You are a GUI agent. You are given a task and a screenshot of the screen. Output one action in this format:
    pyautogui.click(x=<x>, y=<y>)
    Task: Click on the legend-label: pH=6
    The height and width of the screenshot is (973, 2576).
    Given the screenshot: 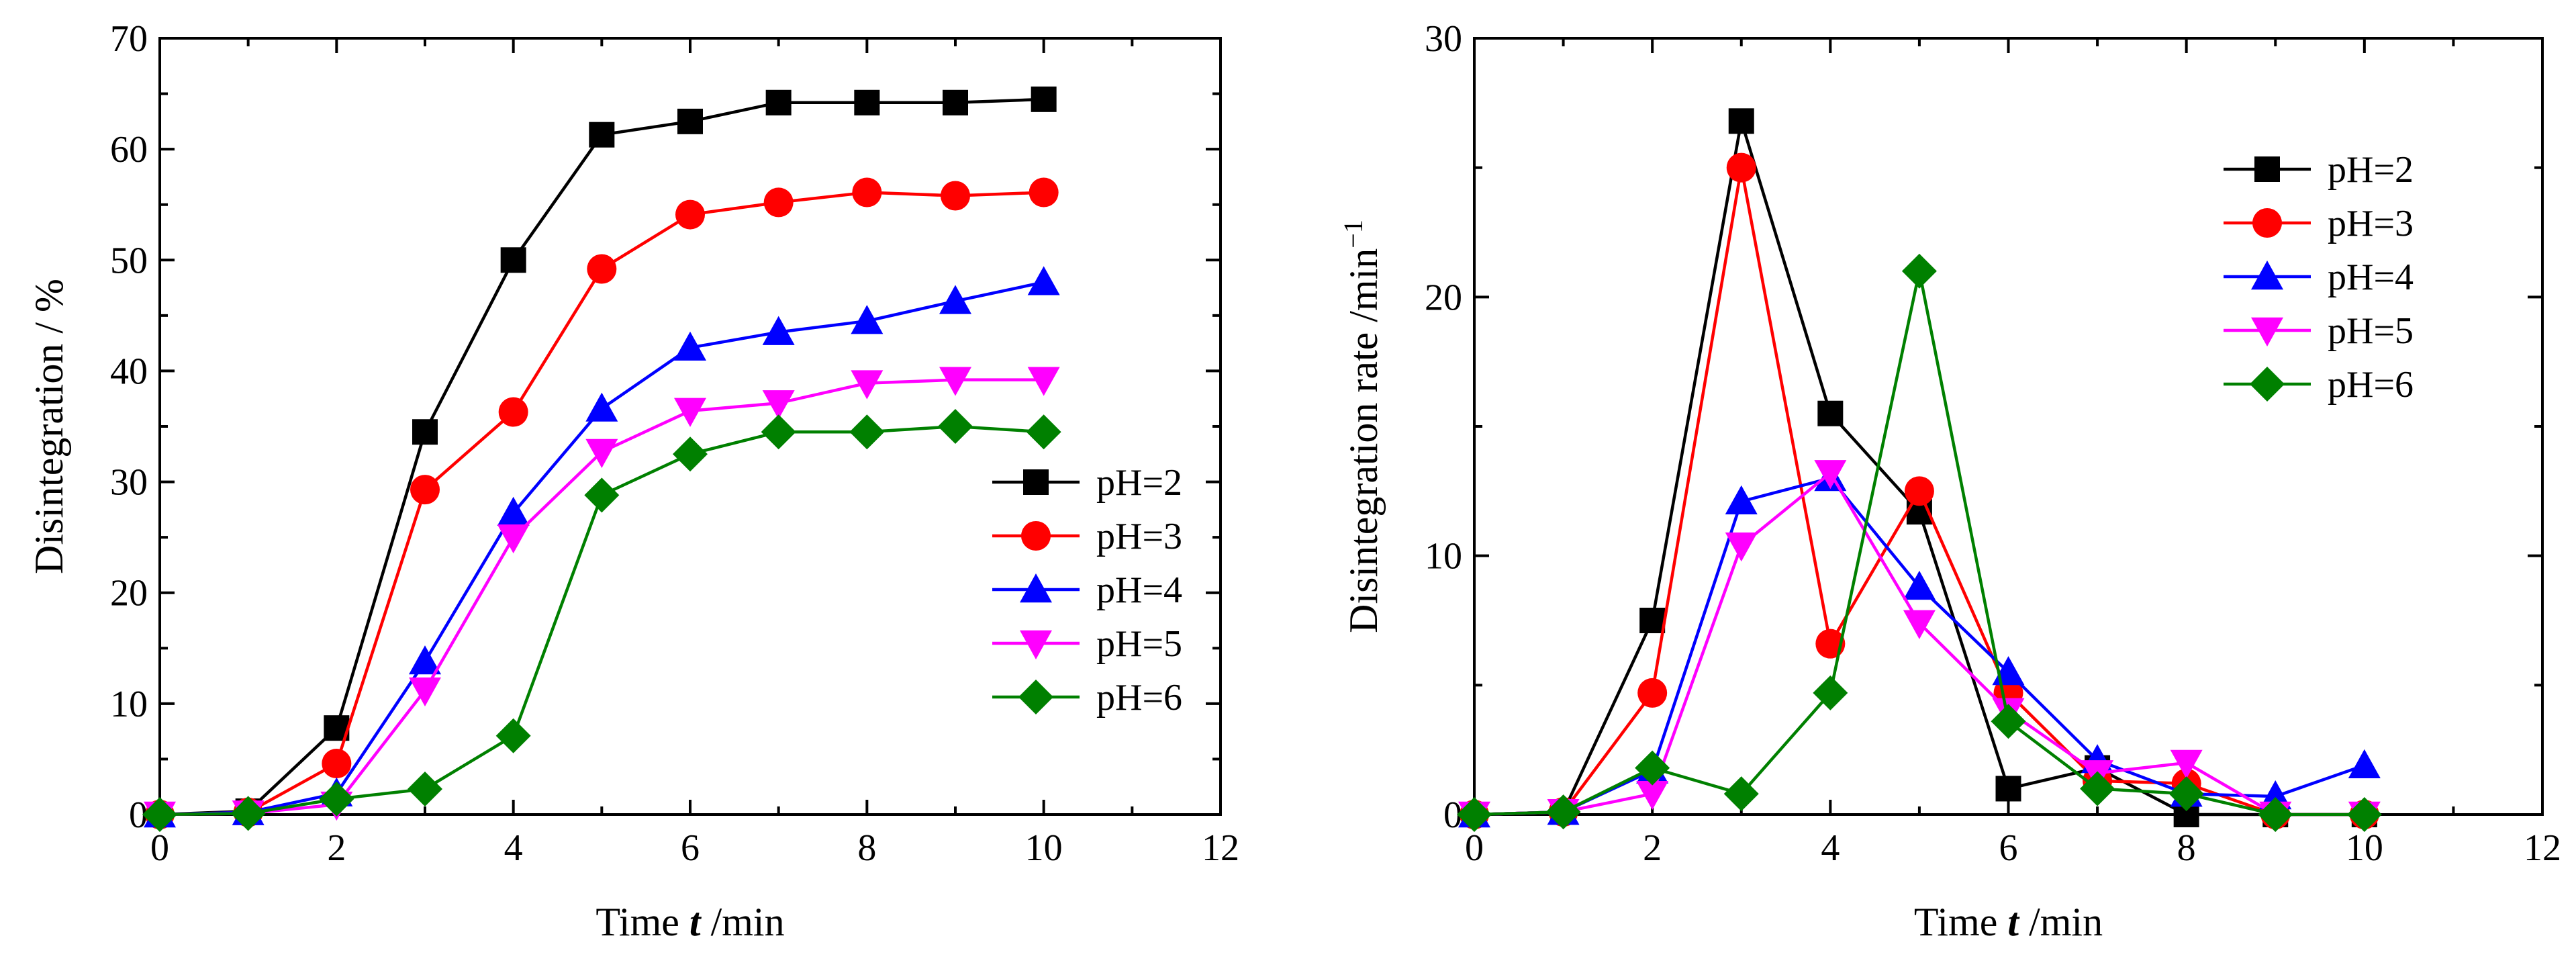 What is the action you would take?
    pyautogui.click(x=2371, y=385)
    